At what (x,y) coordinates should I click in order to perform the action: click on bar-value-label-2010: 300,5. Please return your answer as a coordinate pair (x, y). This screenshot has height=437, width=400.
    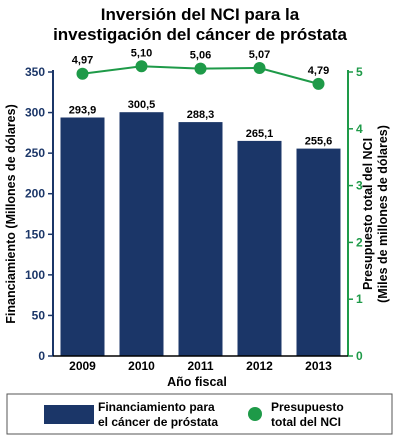
    Looking at the image, I should click on (142, 105).